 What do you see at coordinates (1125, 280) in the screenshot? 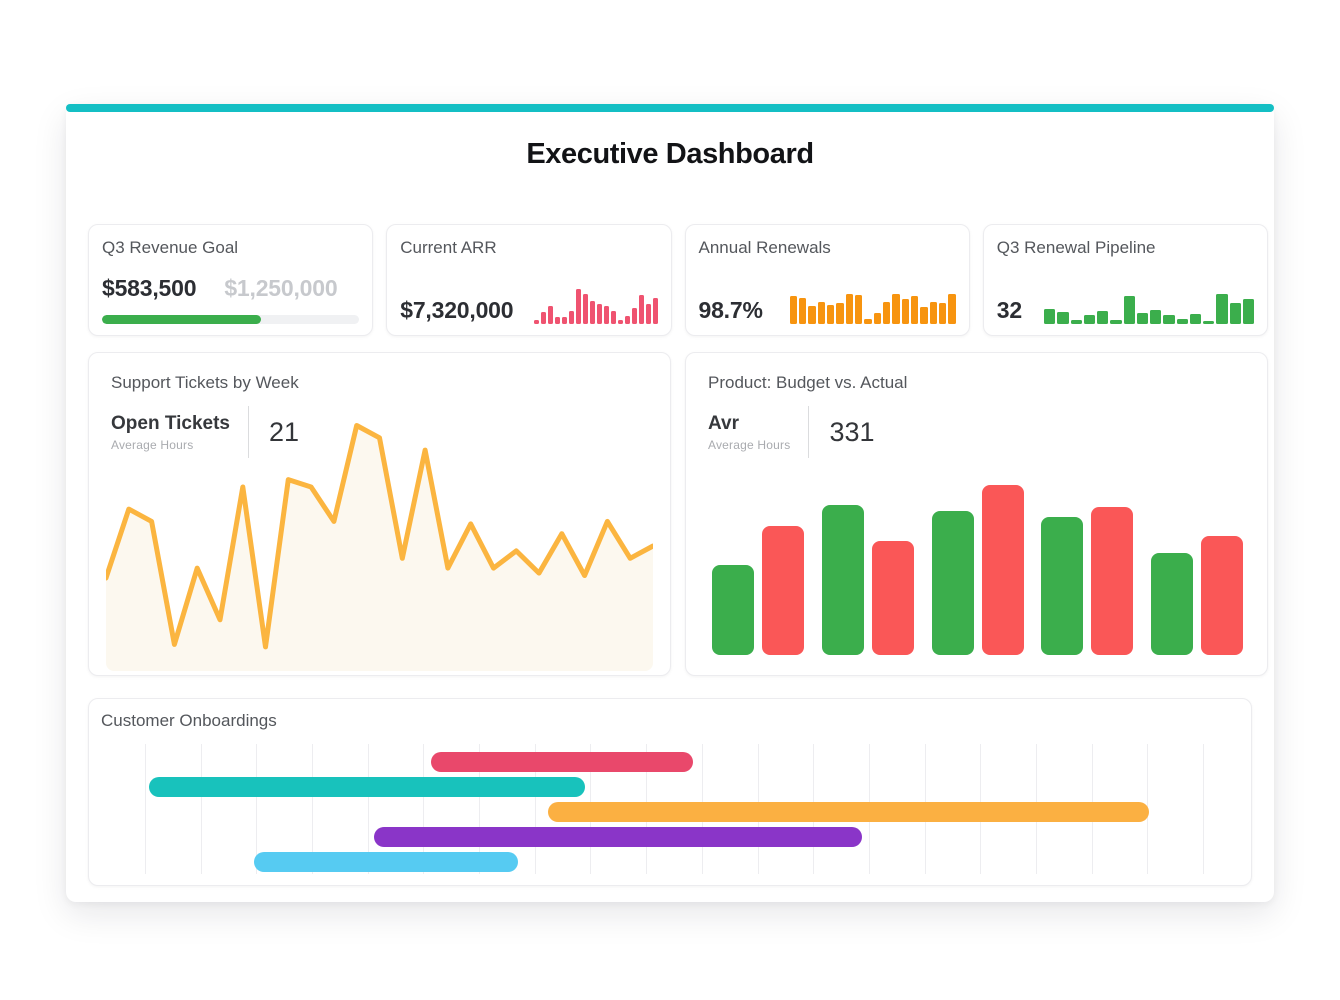
I see `kpi-card-renewal-pipeline: Q3 Renewal Pipeline 32` at bounding box center [1125, 280].